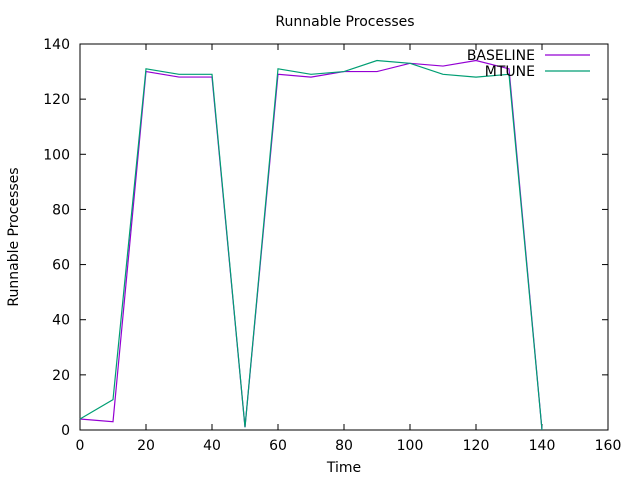  Describe the element at coordinates (61, 376) in the screenshot. I see `y-tick-label: 20` at that location.